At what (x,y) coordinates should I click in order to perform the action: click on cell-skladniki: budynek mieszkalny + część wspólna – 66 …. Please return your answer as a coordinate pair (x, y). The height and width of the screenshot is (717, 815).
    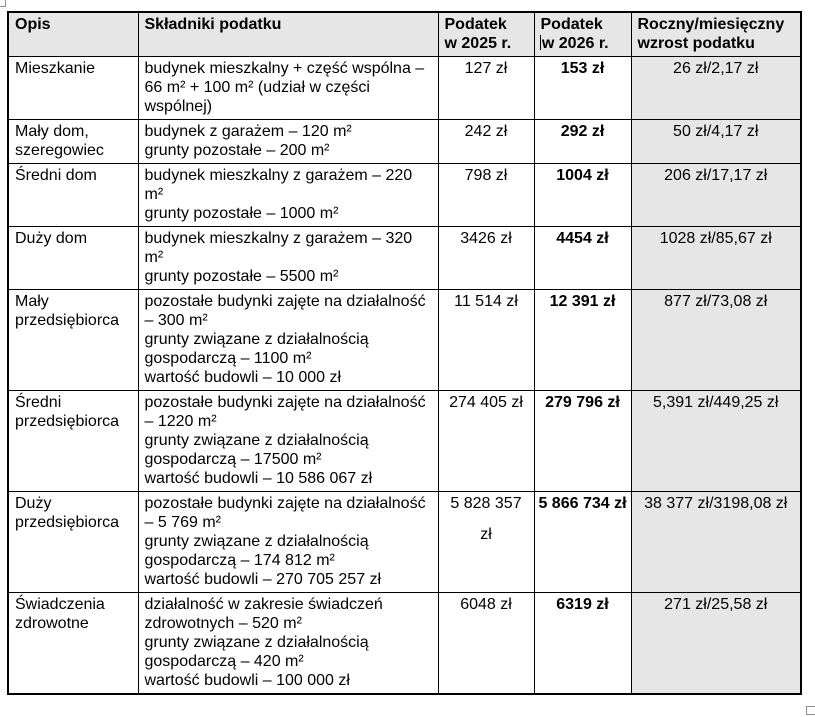
    Looking at the image, I should click on (288, 88).